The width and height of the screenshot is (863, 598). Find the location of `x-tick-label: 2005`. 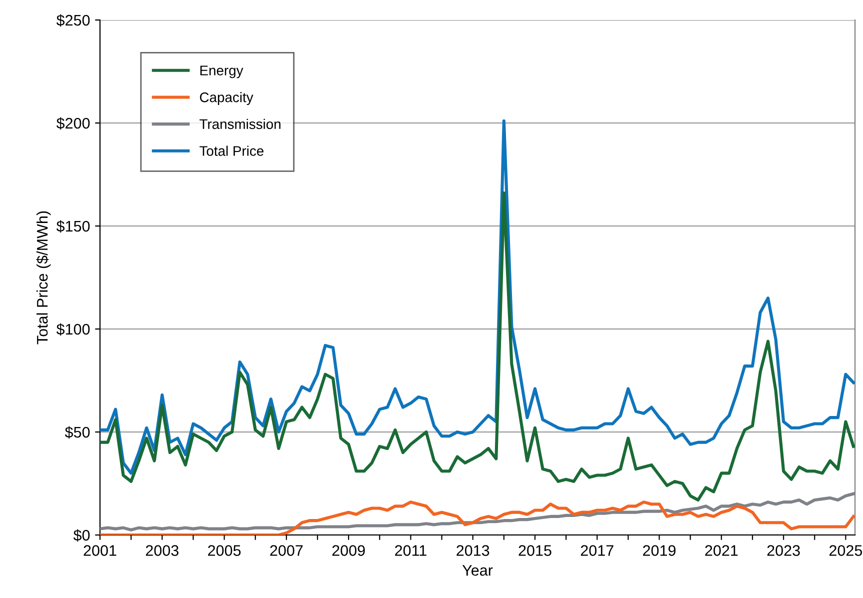

x-tick-label: 2005 is located at coordinates (224, 550).